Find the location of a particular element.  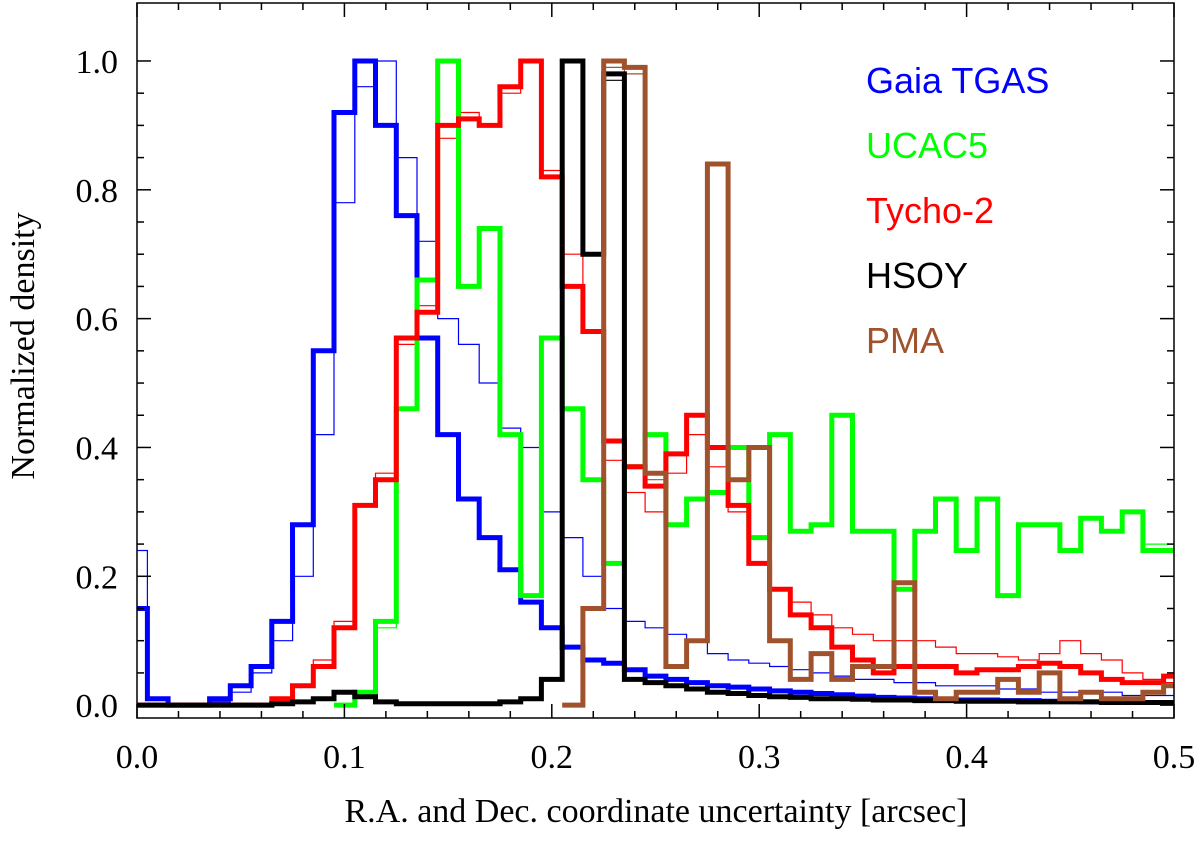

legend-entry-pma: PMA is located at coordinates (905, 340).